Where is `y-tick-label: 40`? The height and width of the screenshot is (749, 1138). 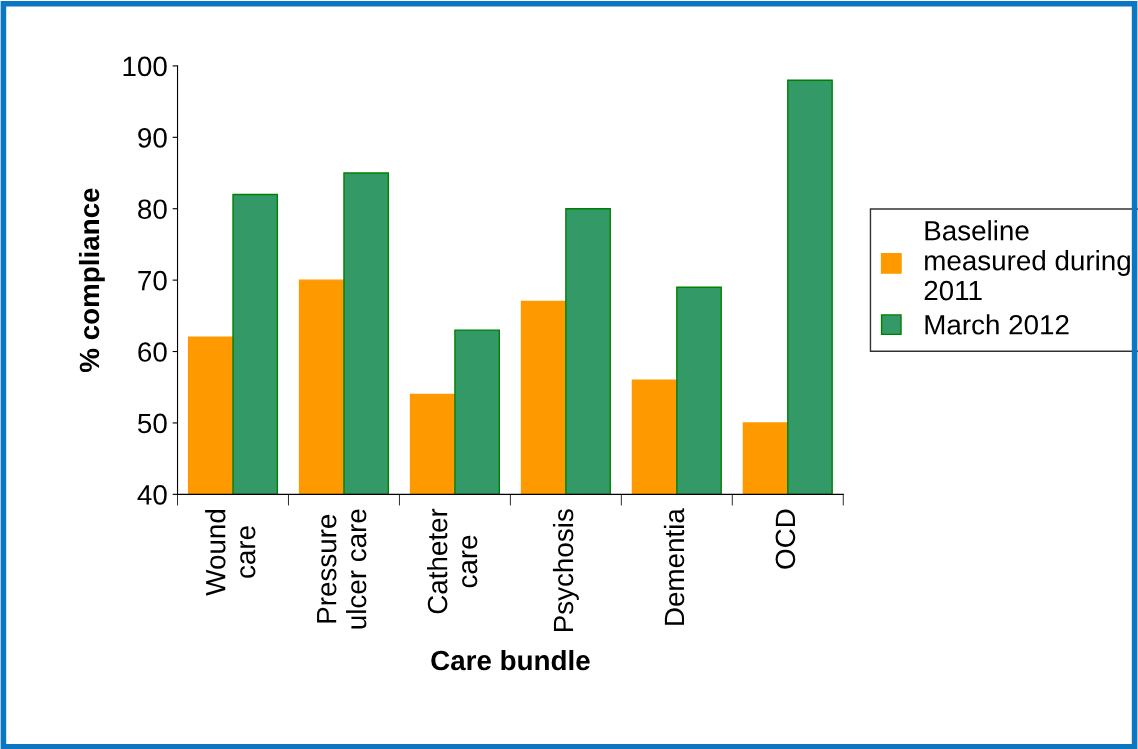
y-tick-label: 40 is located at coordinates (152, 495).